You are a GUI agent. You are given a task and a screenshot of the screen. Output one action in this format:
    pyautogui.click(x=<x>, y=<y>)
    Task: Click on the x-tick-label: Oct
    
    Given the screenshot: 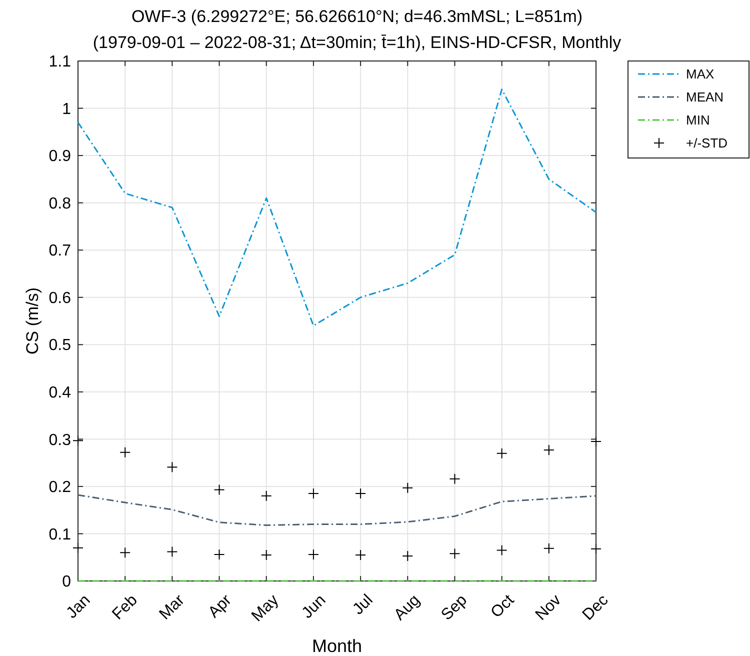 What is the action you would take?
    pyautogui.click(x=503, y=606)
    